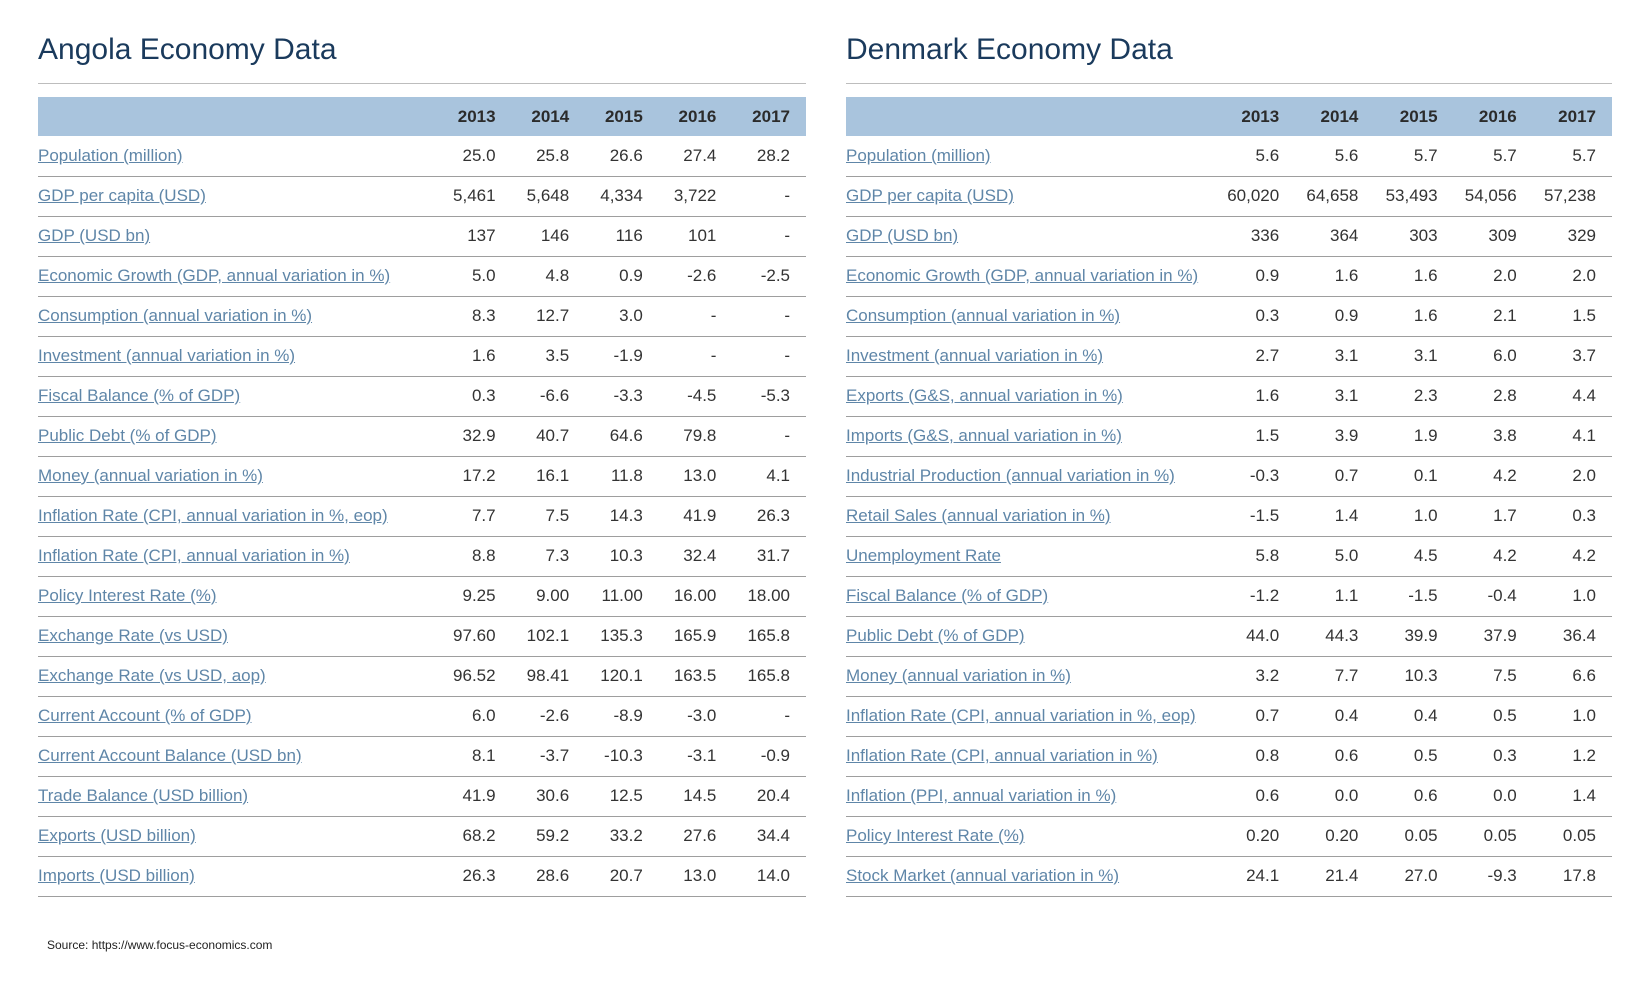  Describe the element at coordinates (117, 835) in the screenshot. I see `indicator-link: Exports (USD billion)` at that location.